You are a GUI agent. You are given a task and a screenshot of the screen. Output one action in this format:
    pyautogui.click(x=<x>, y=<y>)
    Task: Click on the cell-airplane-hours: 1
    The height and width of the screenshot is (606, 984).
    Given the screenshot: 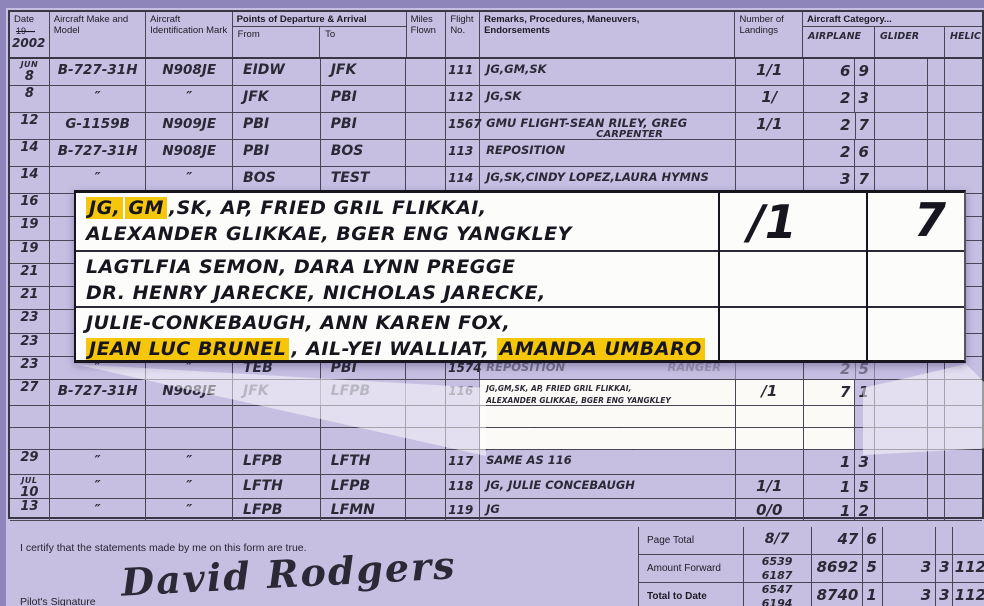 What is the action you would take?
    pyautogui.click(x=830, y=462)
    